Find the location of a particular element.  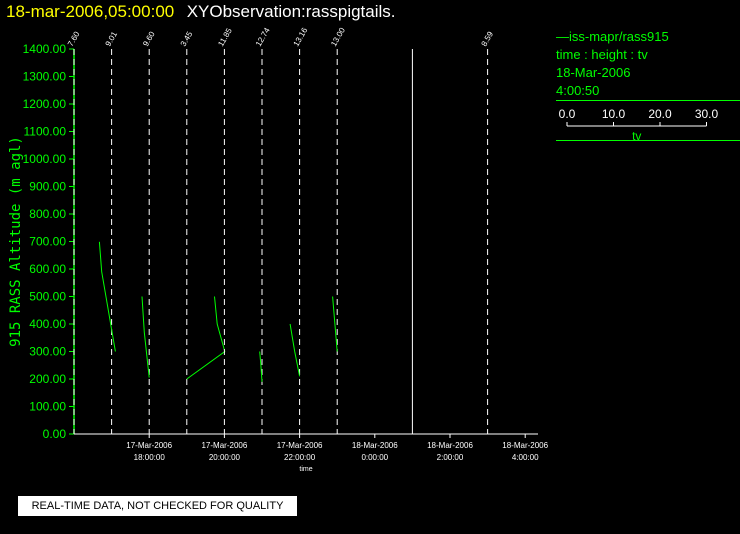

x-tick-time: 2:00:00 is located at coordinates (450, 457).